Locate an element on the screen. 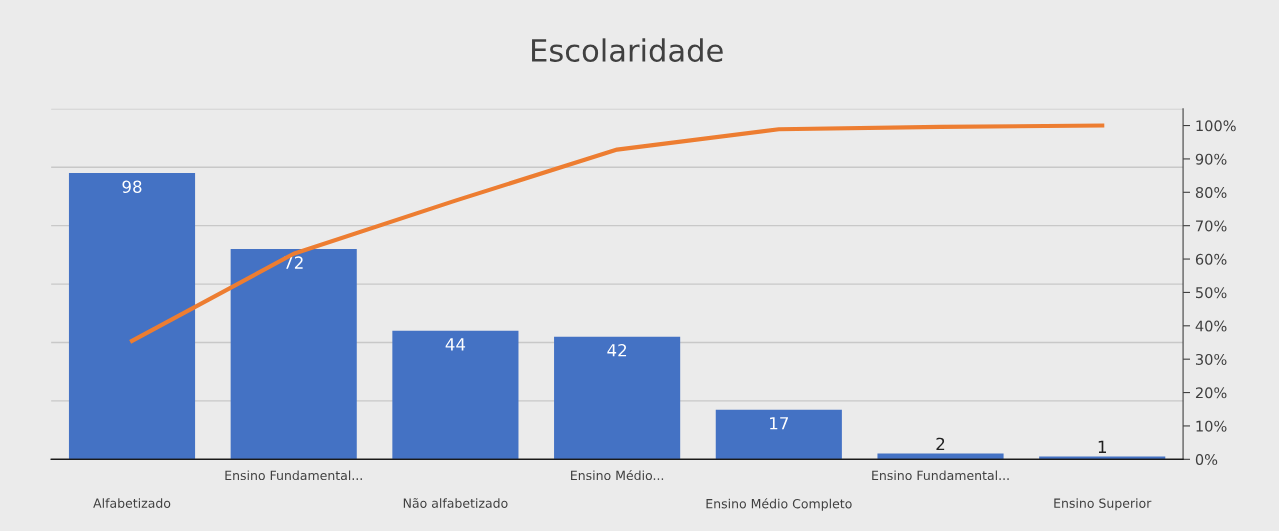 Image resolution: width=1279 pixels, height=531 pixels. y2-tick-label: 40% is located at coordinates (1211, 326).